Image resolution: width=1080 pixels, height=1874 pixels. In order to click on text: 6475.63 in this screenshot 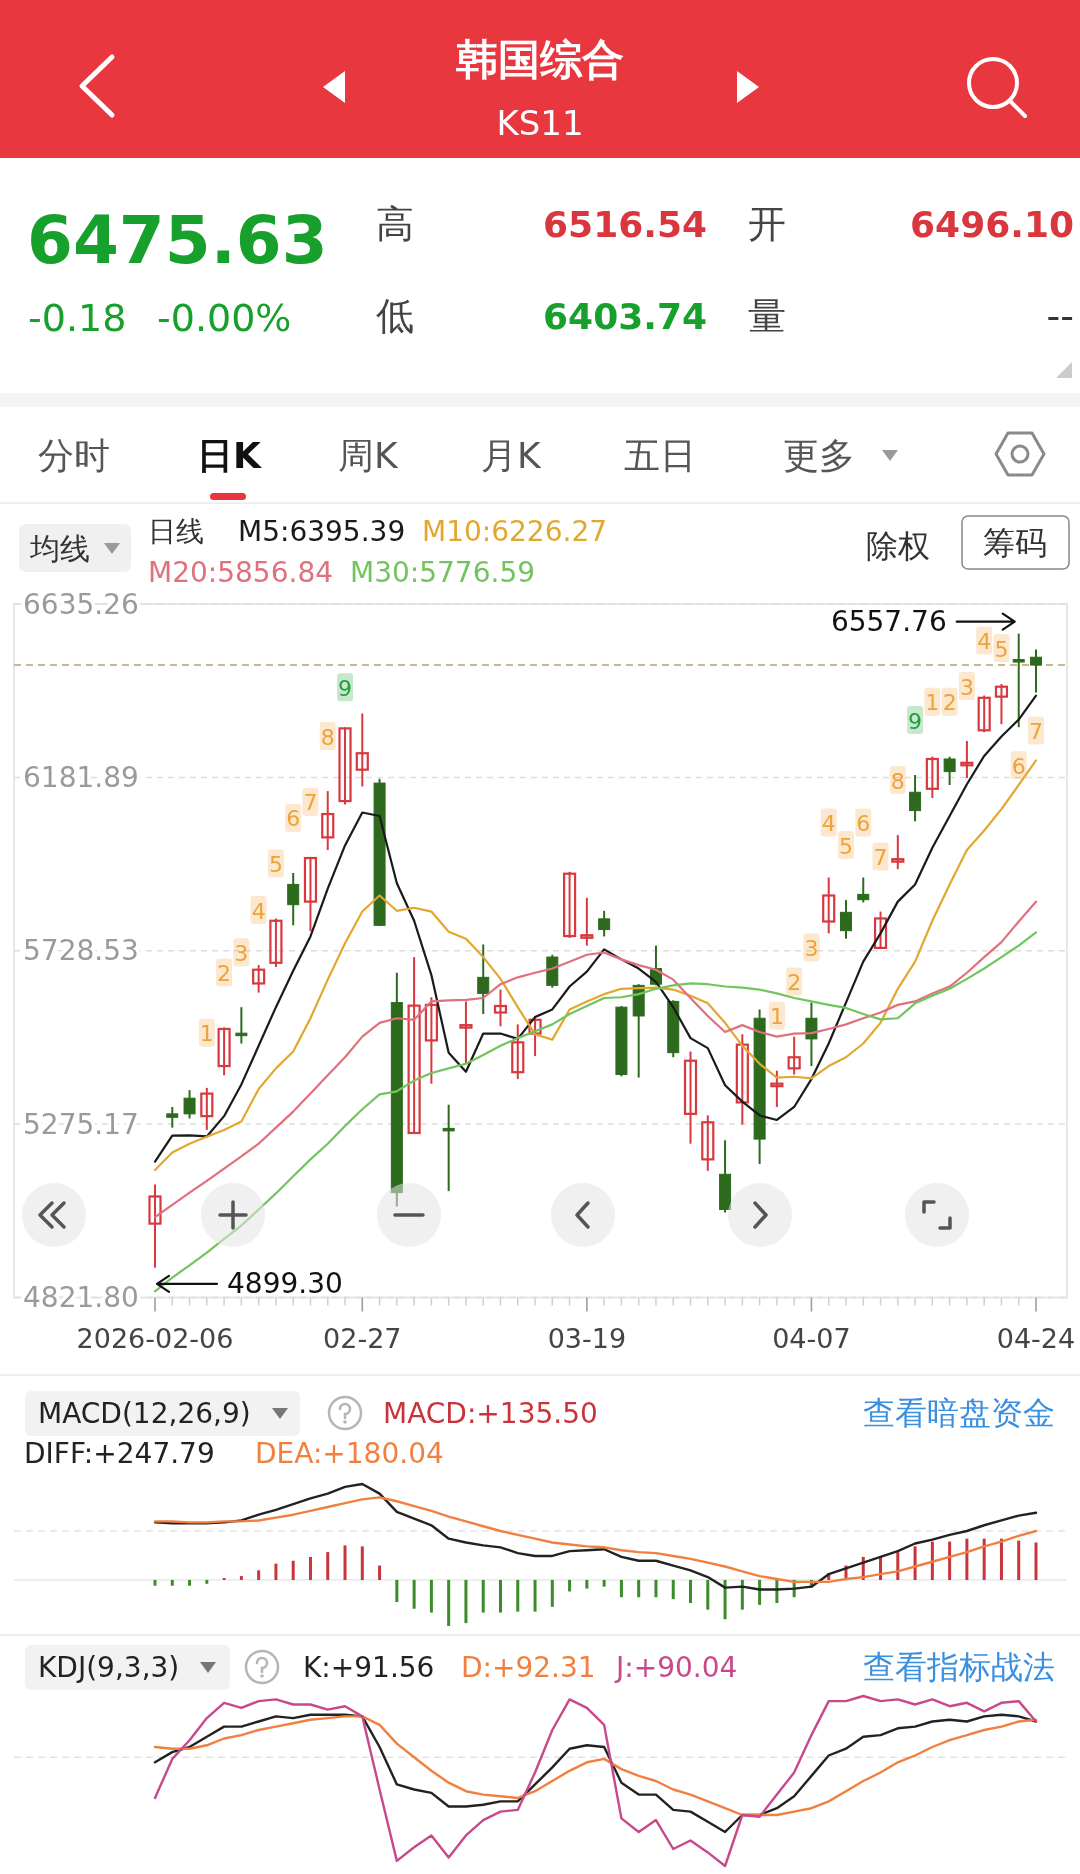, I will do `click(177, 240)`.